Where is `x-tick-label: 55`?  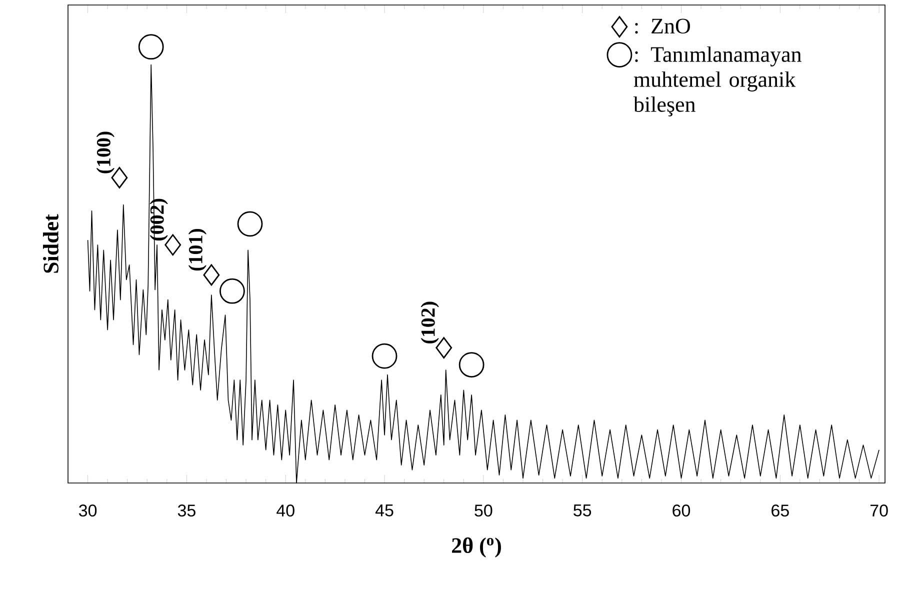
x-tick-label: 55 is located at coordinates (583, 510).